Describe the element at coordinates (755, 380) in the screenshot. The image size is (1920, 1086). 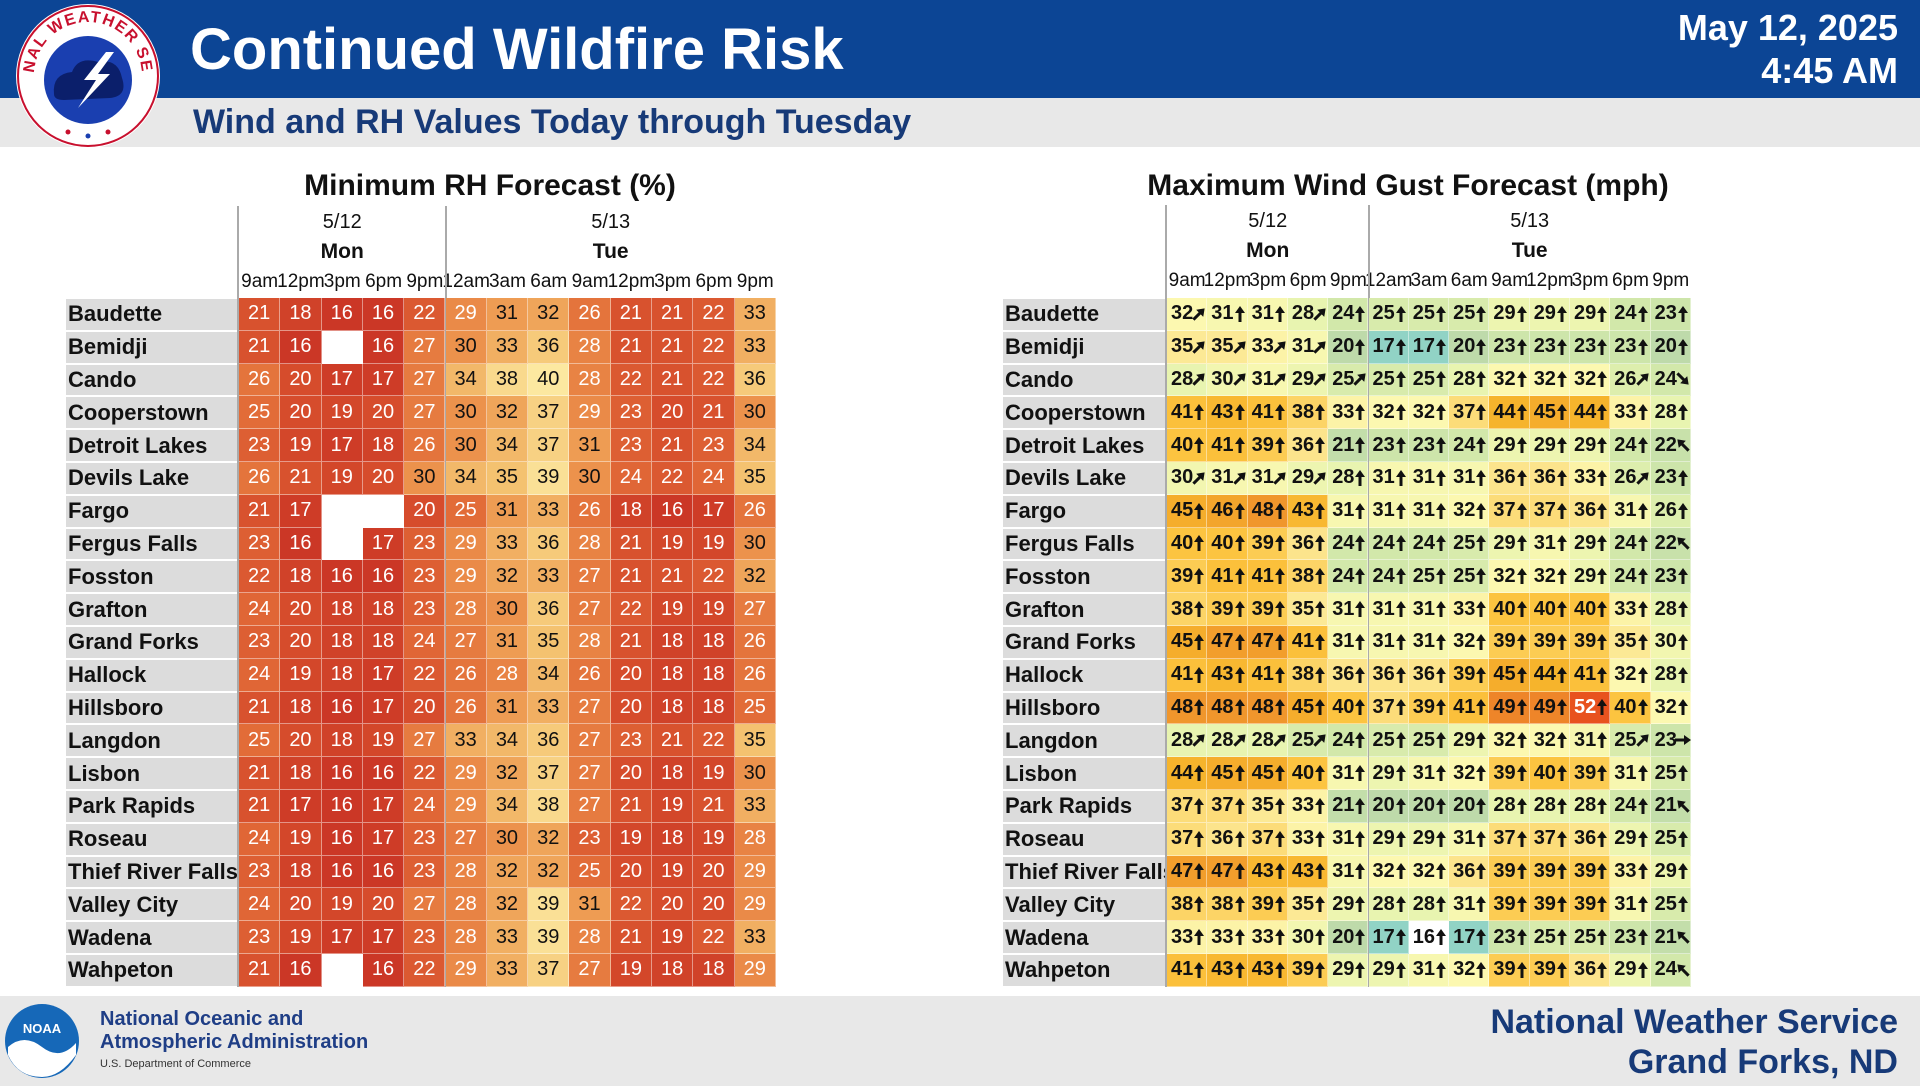
I see `rh-cell: 36` at that location.